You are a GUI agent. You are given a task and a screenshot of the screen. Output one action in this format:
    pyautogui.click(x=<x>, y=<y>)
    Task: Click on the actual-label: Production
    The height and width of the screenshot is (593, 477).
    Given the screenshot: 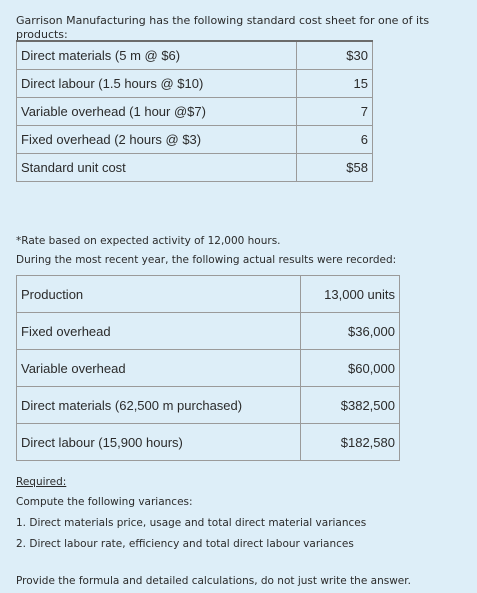 What is the action you would take?
    pyautogui.click(x=158, y=294)
    